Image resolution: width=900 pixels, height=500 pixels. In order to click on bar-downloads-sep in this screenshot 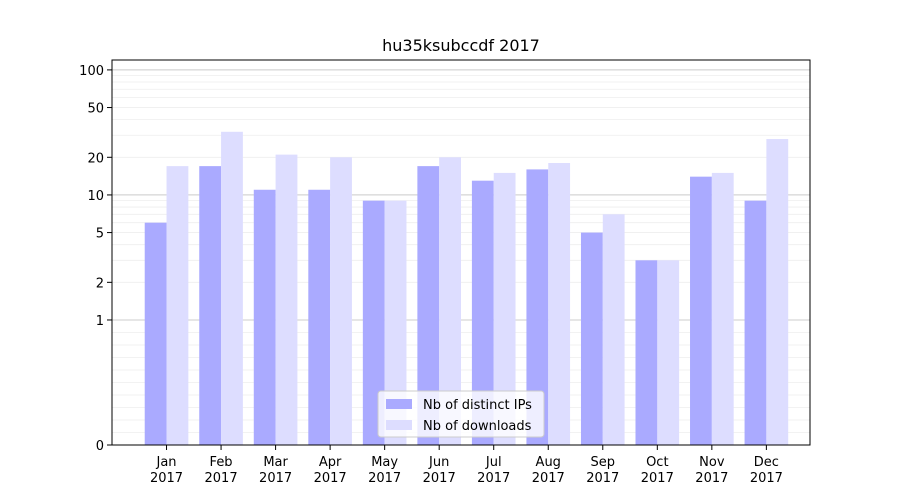, I will do `click(613, 329)`.